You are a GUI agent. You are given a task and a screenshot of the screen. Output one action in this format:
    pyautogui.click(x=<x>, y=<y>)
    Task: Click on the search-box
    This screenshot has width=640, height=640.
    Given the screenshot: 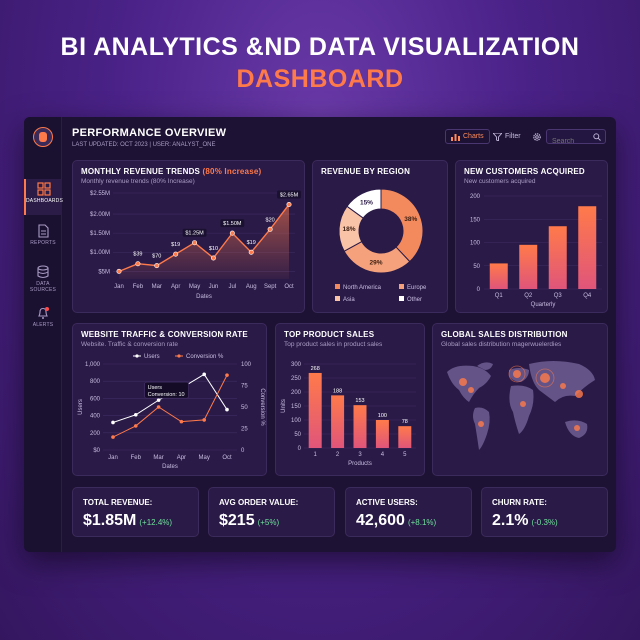 What is the action you would take?
    pyautogui.click(x=576, y=138)
    